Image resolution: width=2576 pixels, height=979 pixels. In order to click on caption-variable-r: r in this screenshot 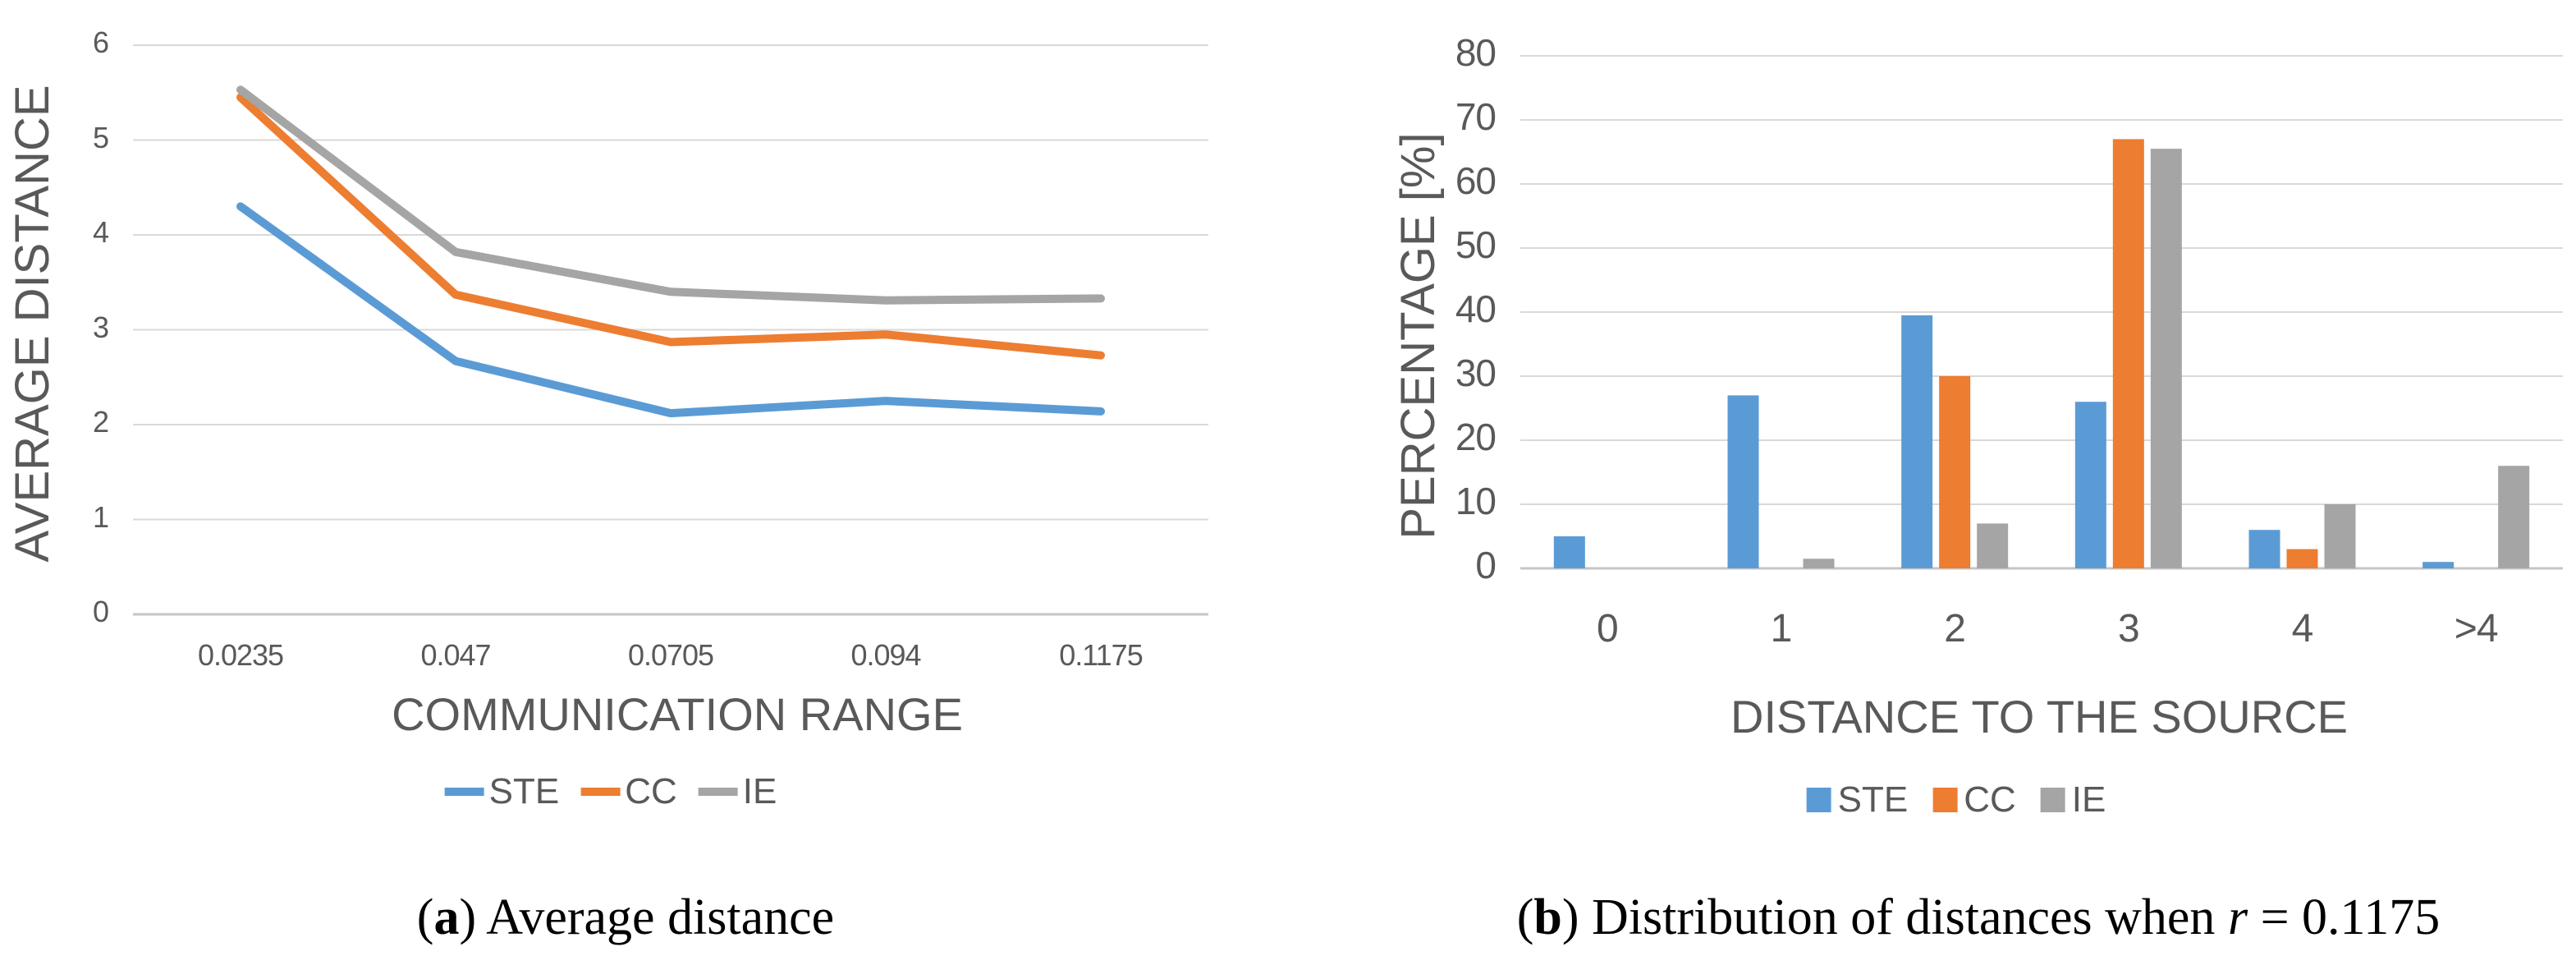, I will do `click(2238, 917)`.